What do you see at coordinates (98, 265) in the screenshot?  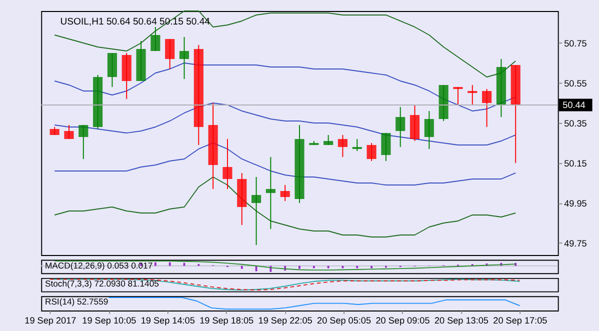 I see `chart-title: MACD(12,26,9) 0.053 0.017` at bounding box center [98, 265].